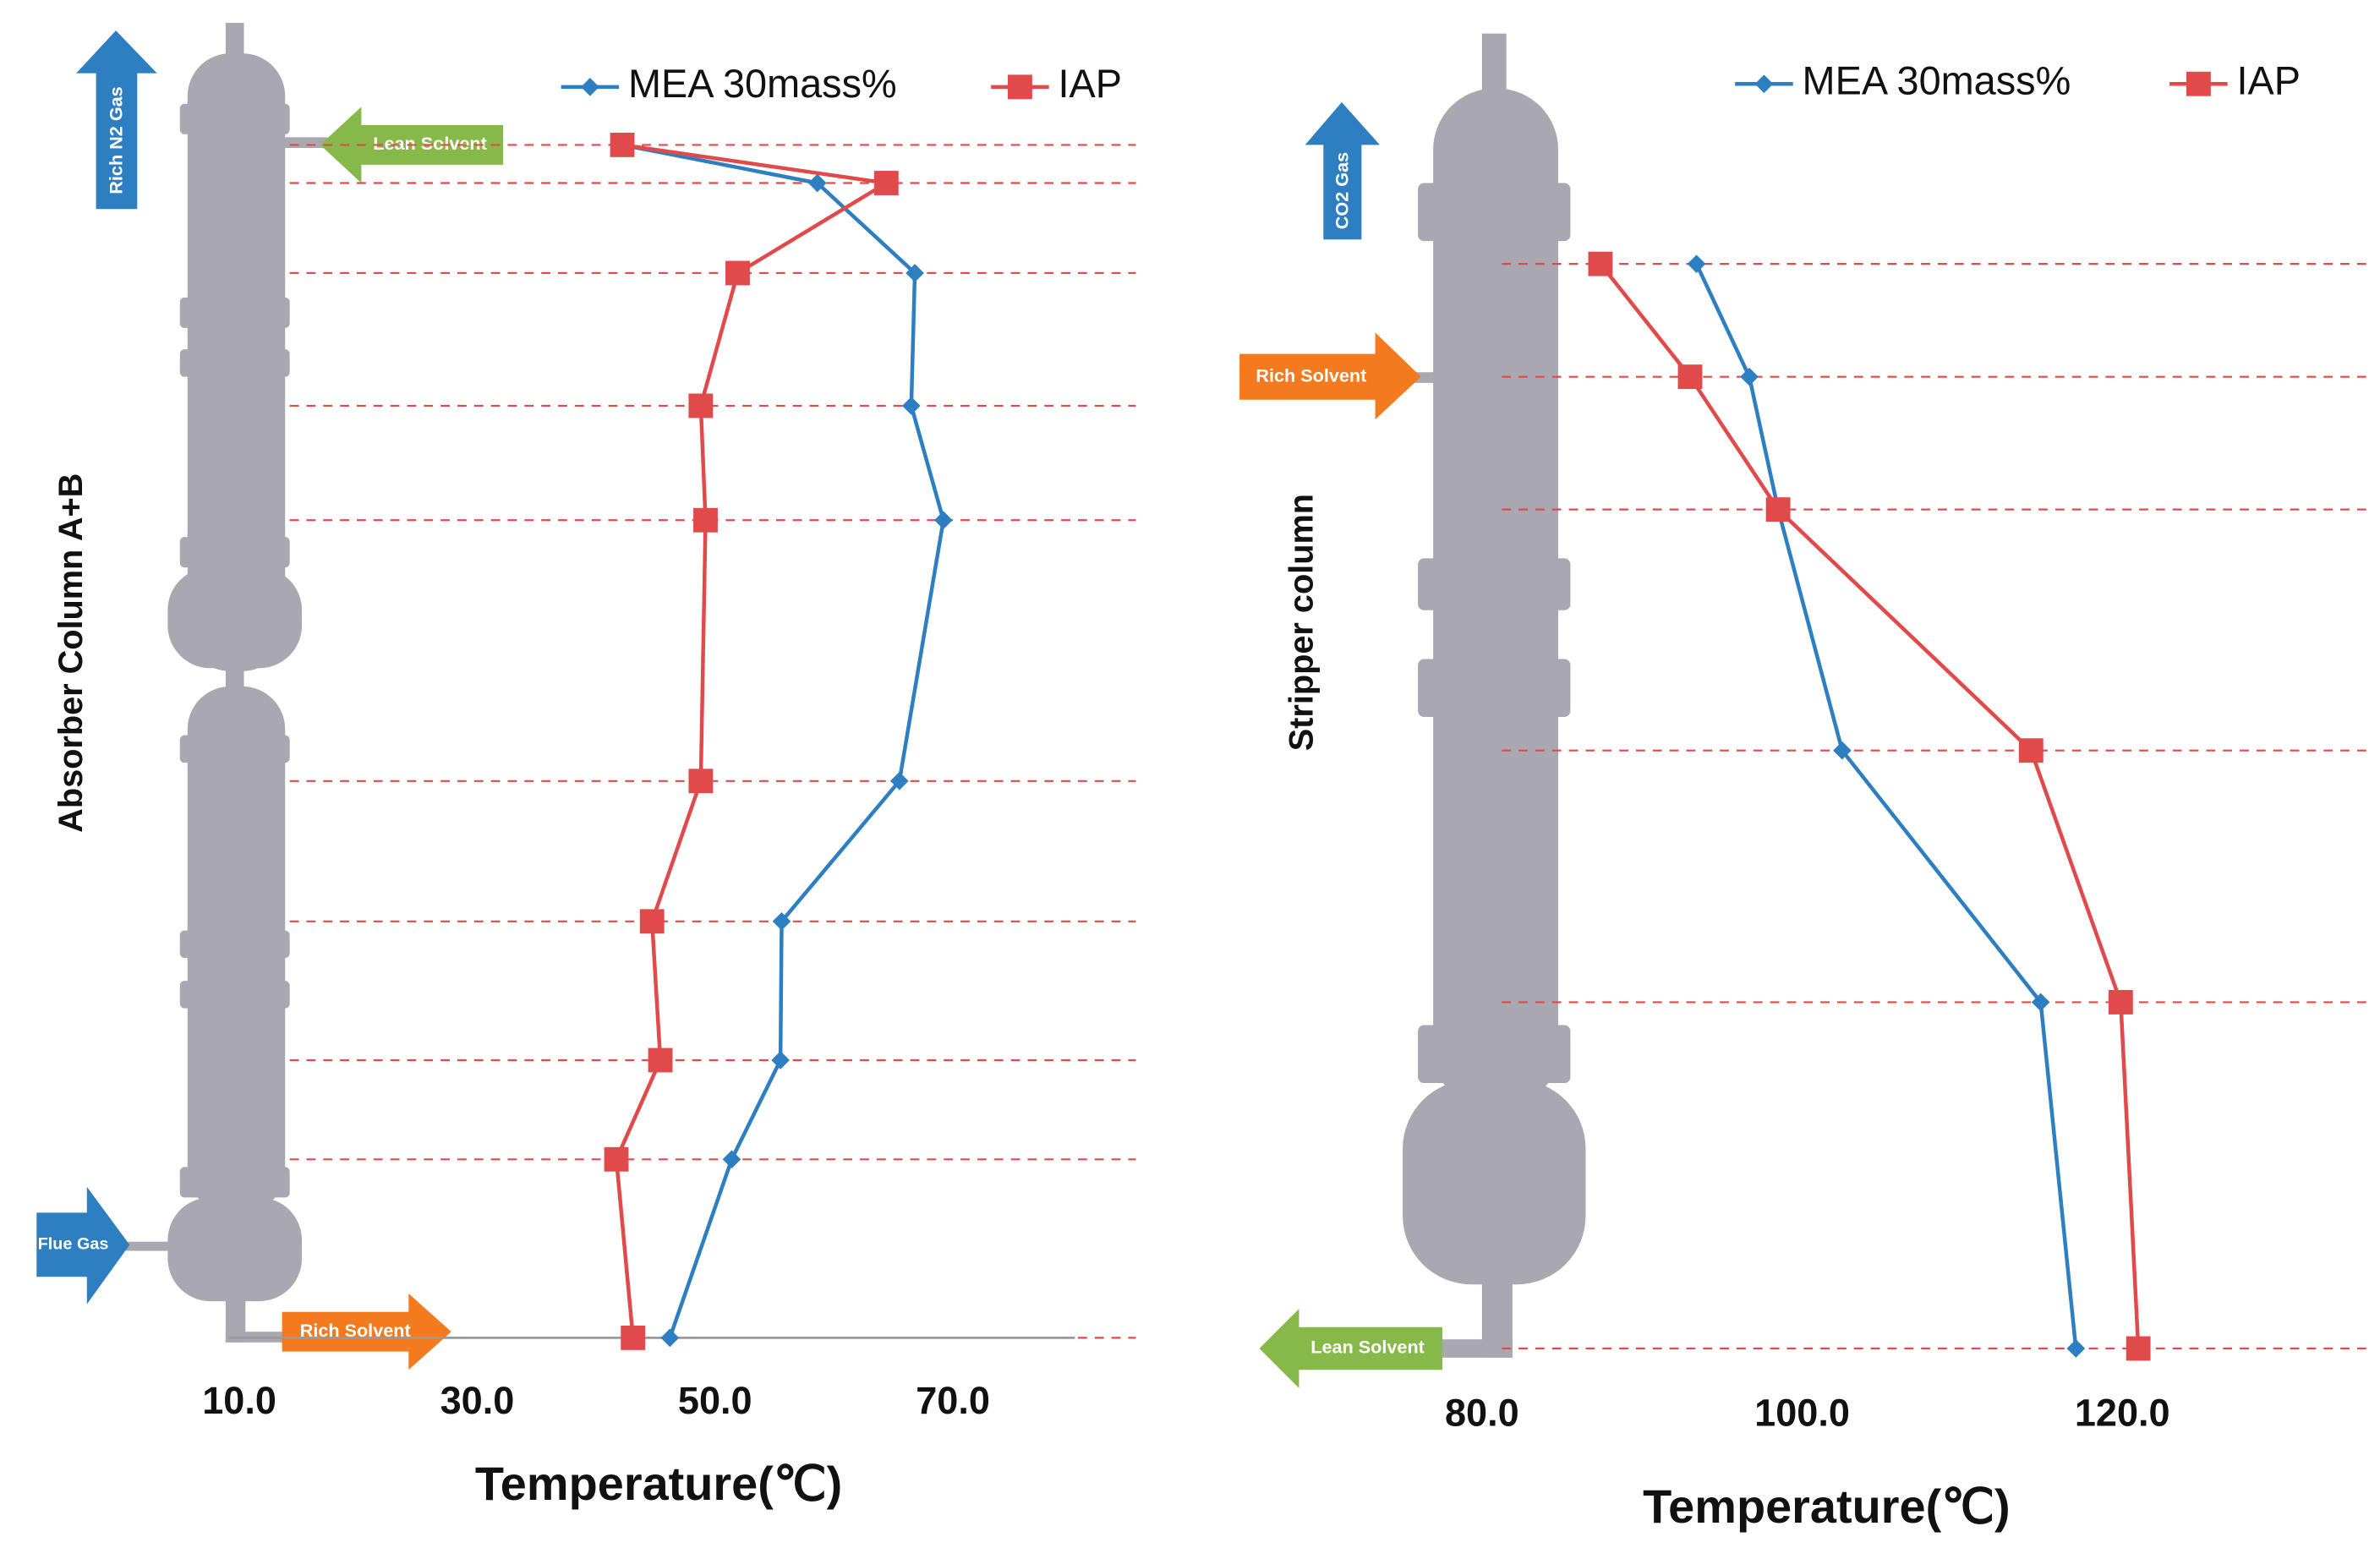  I want to click on annotation: CO2 Gas, so click(1341, 190).